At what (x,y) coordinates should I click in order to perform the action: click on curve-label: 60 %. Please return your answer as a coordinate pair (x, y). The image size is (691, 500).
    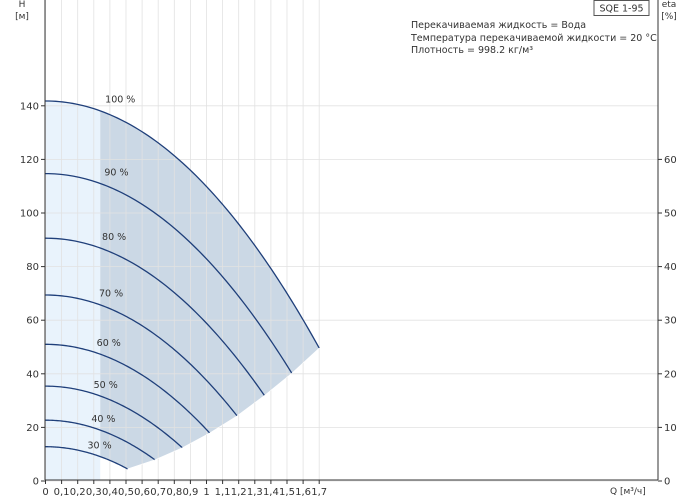
    Looking at the image, I should click on (109, 343).